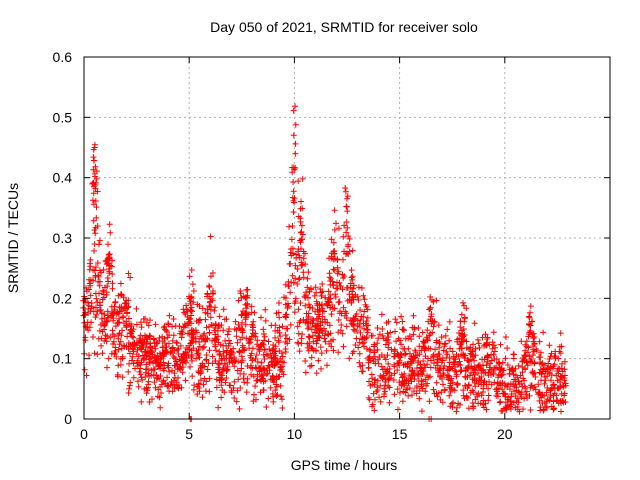 The height and width of the screenshot is (480, 640). I want to click on y-tick-label: 0.6, so click(63, 57).